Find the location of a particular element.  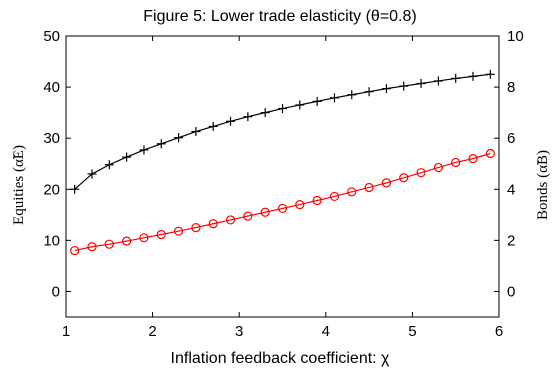

x-tick-label: 6 is located at coordinates (499, 331).